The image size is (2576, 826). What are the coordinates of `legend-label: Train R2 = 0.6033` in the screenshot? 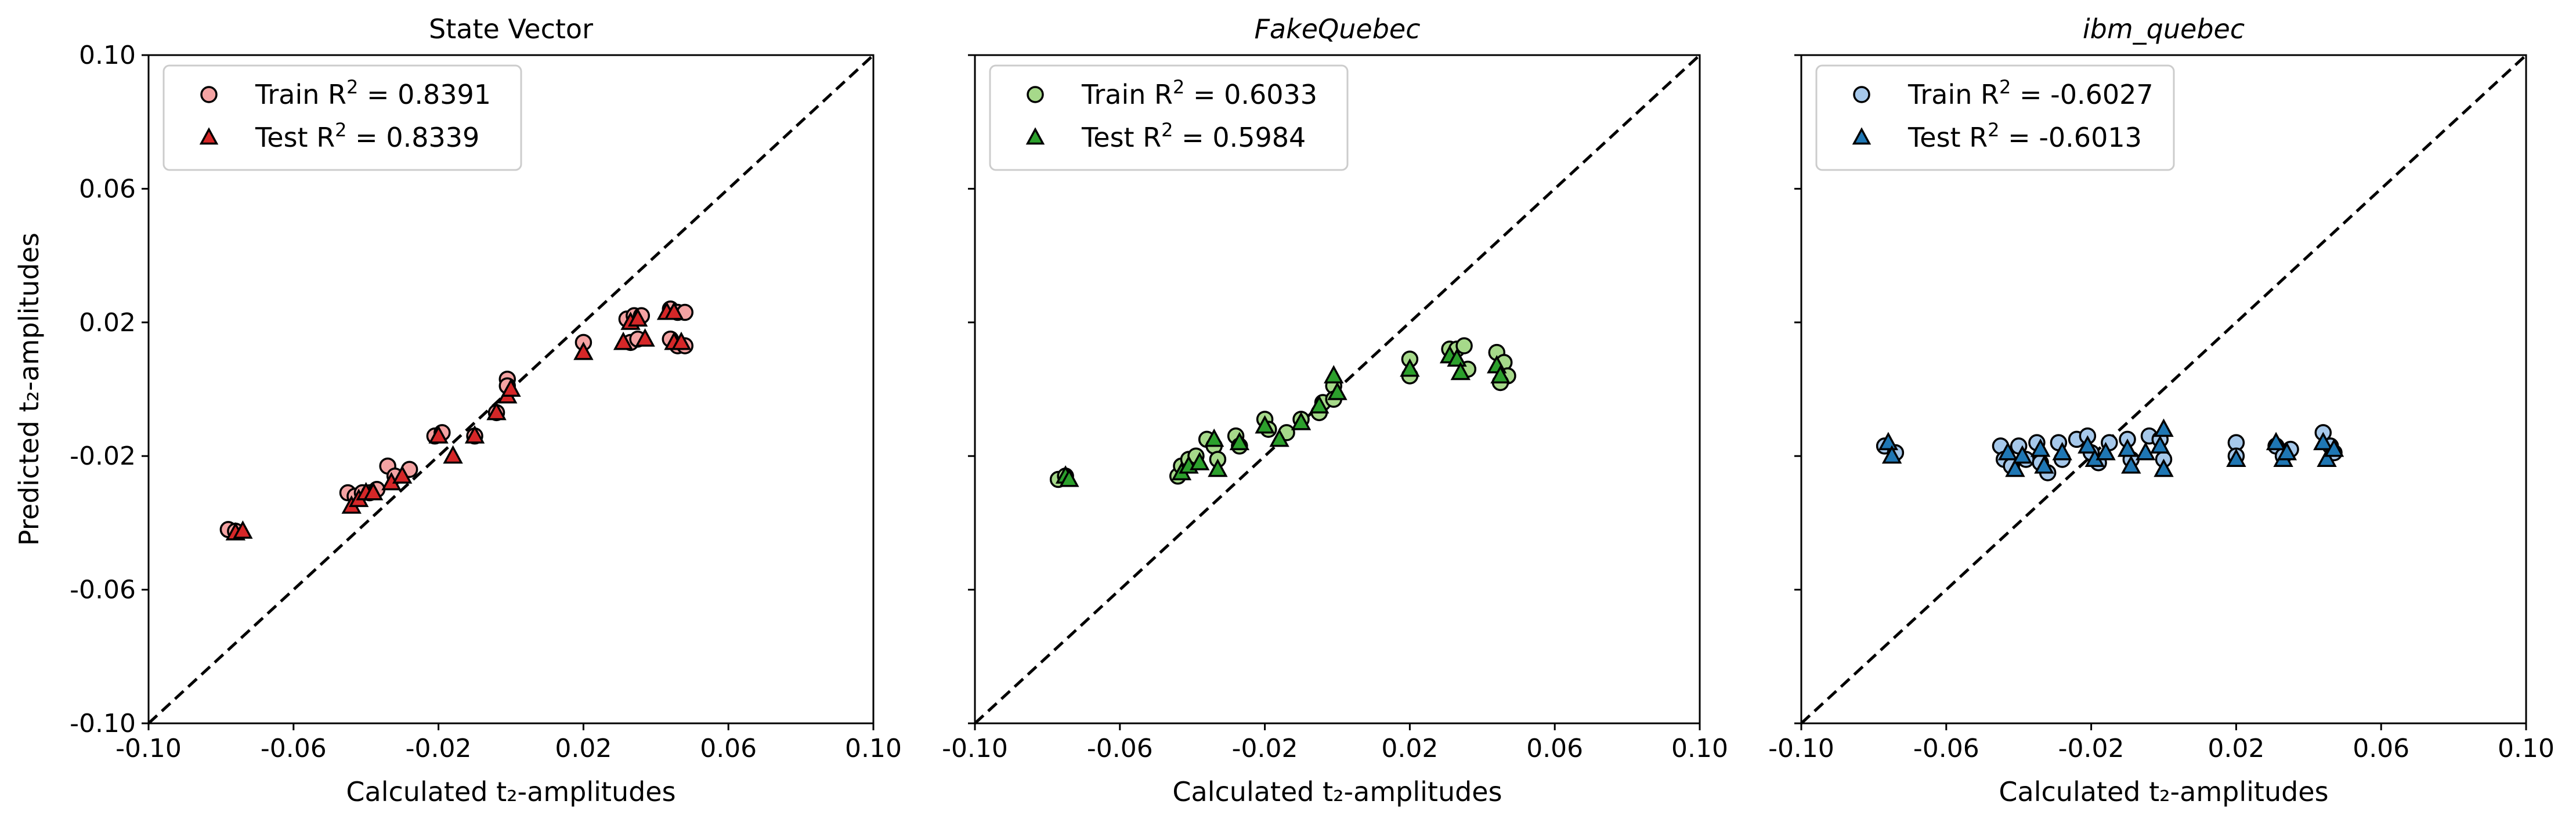 It's located at (1199, 93).